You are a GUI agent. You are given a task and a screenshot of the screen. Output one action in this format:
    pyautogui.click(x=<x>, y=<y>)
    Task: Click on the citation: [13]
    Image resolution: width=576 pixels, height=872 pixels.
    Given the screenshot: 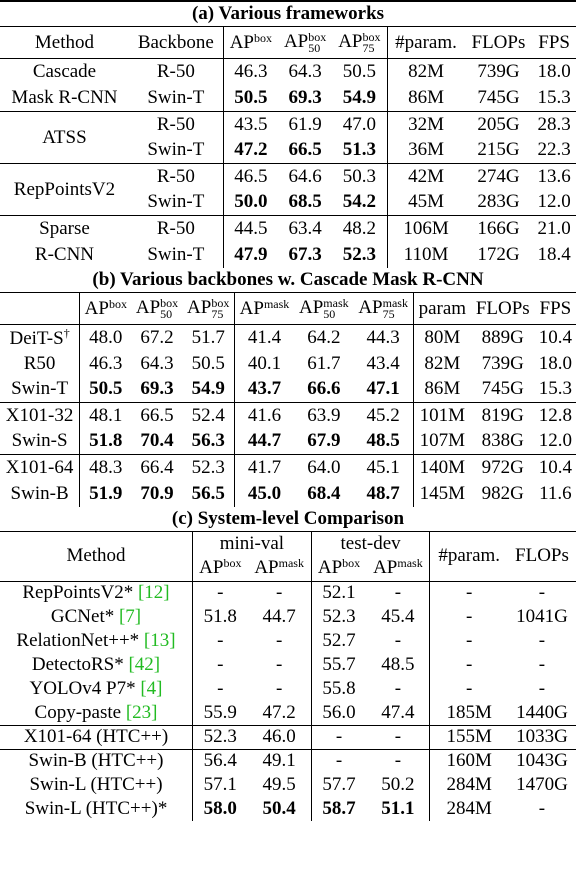 What is the action you would take?
    pyautogui.click(x=159, y=640)
    